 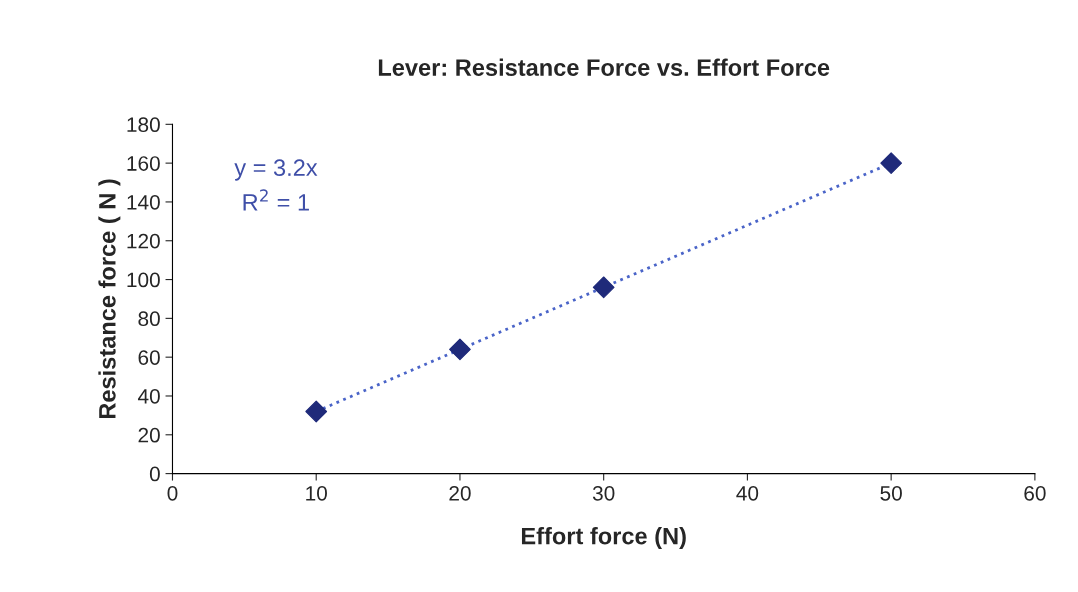 I want to click on annotation: y = 3.2x, so click(x=276, y=170).